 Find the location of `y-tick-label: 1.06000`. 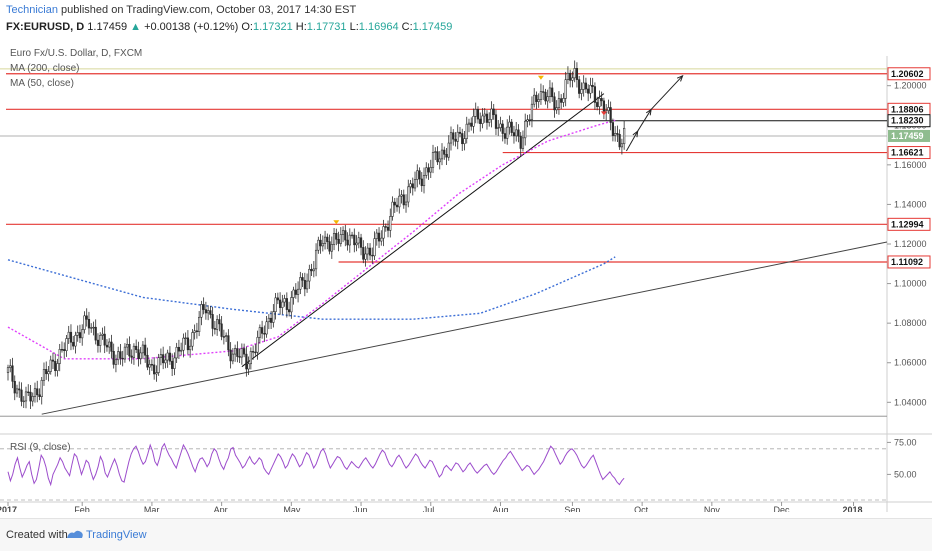

y-tick-label: 1.06000 is located at coordinates (910, 363).